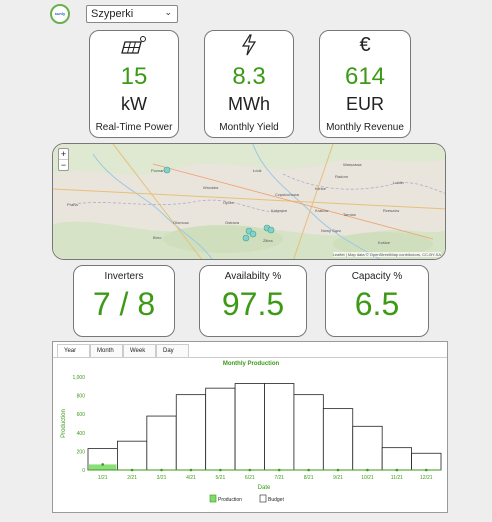  What do you see at coordinates (134, 104) in the screenshot?
I see `kpi-unit: kW` at bounding box center [134, 104].